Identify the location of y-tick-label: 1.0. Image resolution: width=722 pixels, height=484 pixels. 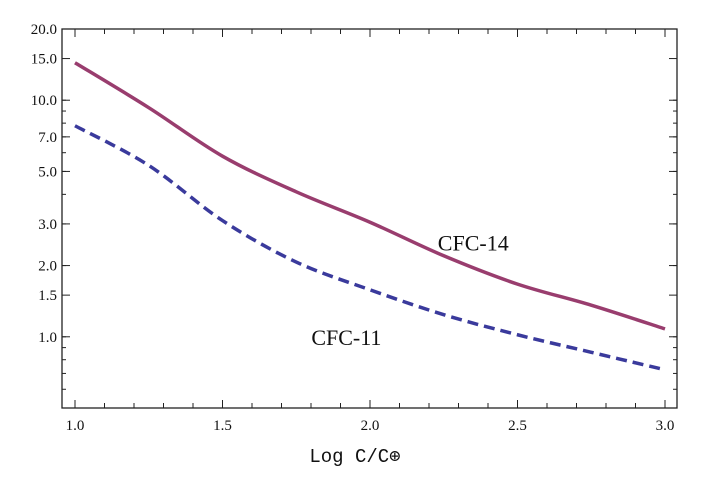
(47, 338).